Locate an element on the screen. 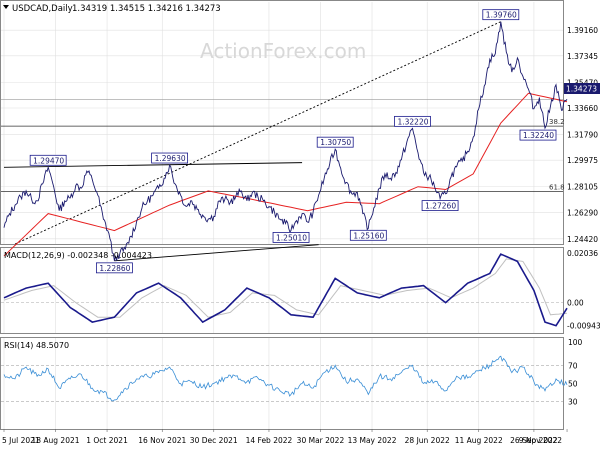  price-y-tick-label: 1.31790 is located at coordinates (582, 134).